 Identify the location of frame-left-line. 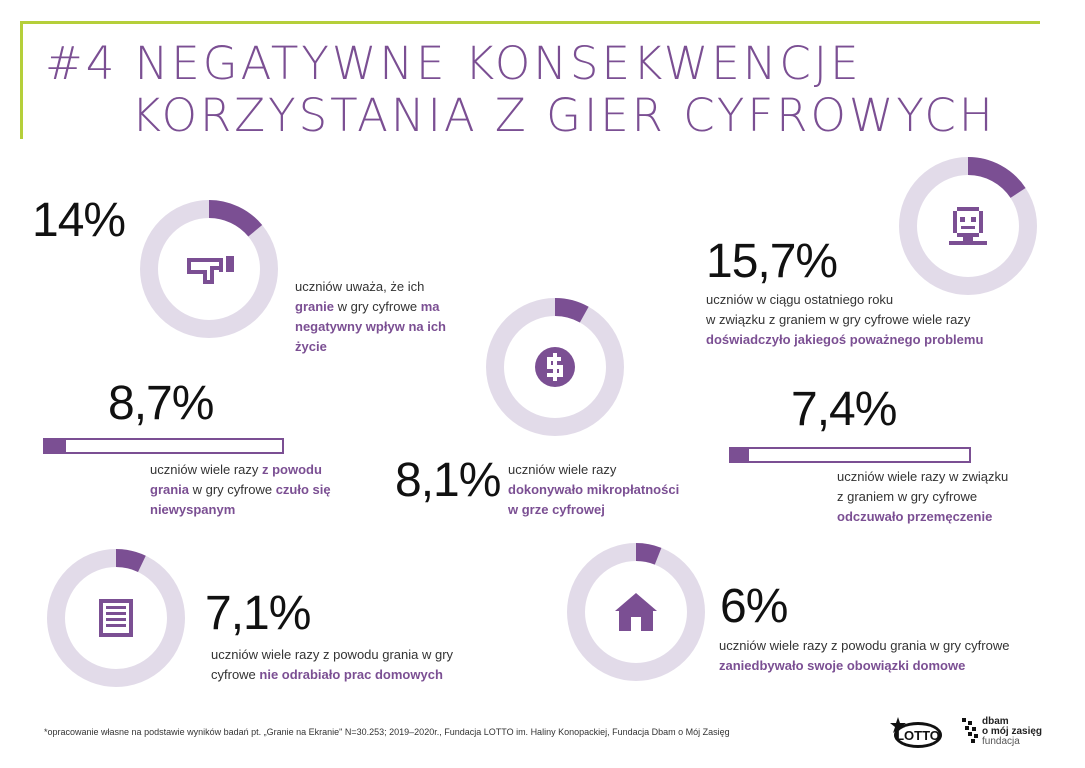
(21, 80).